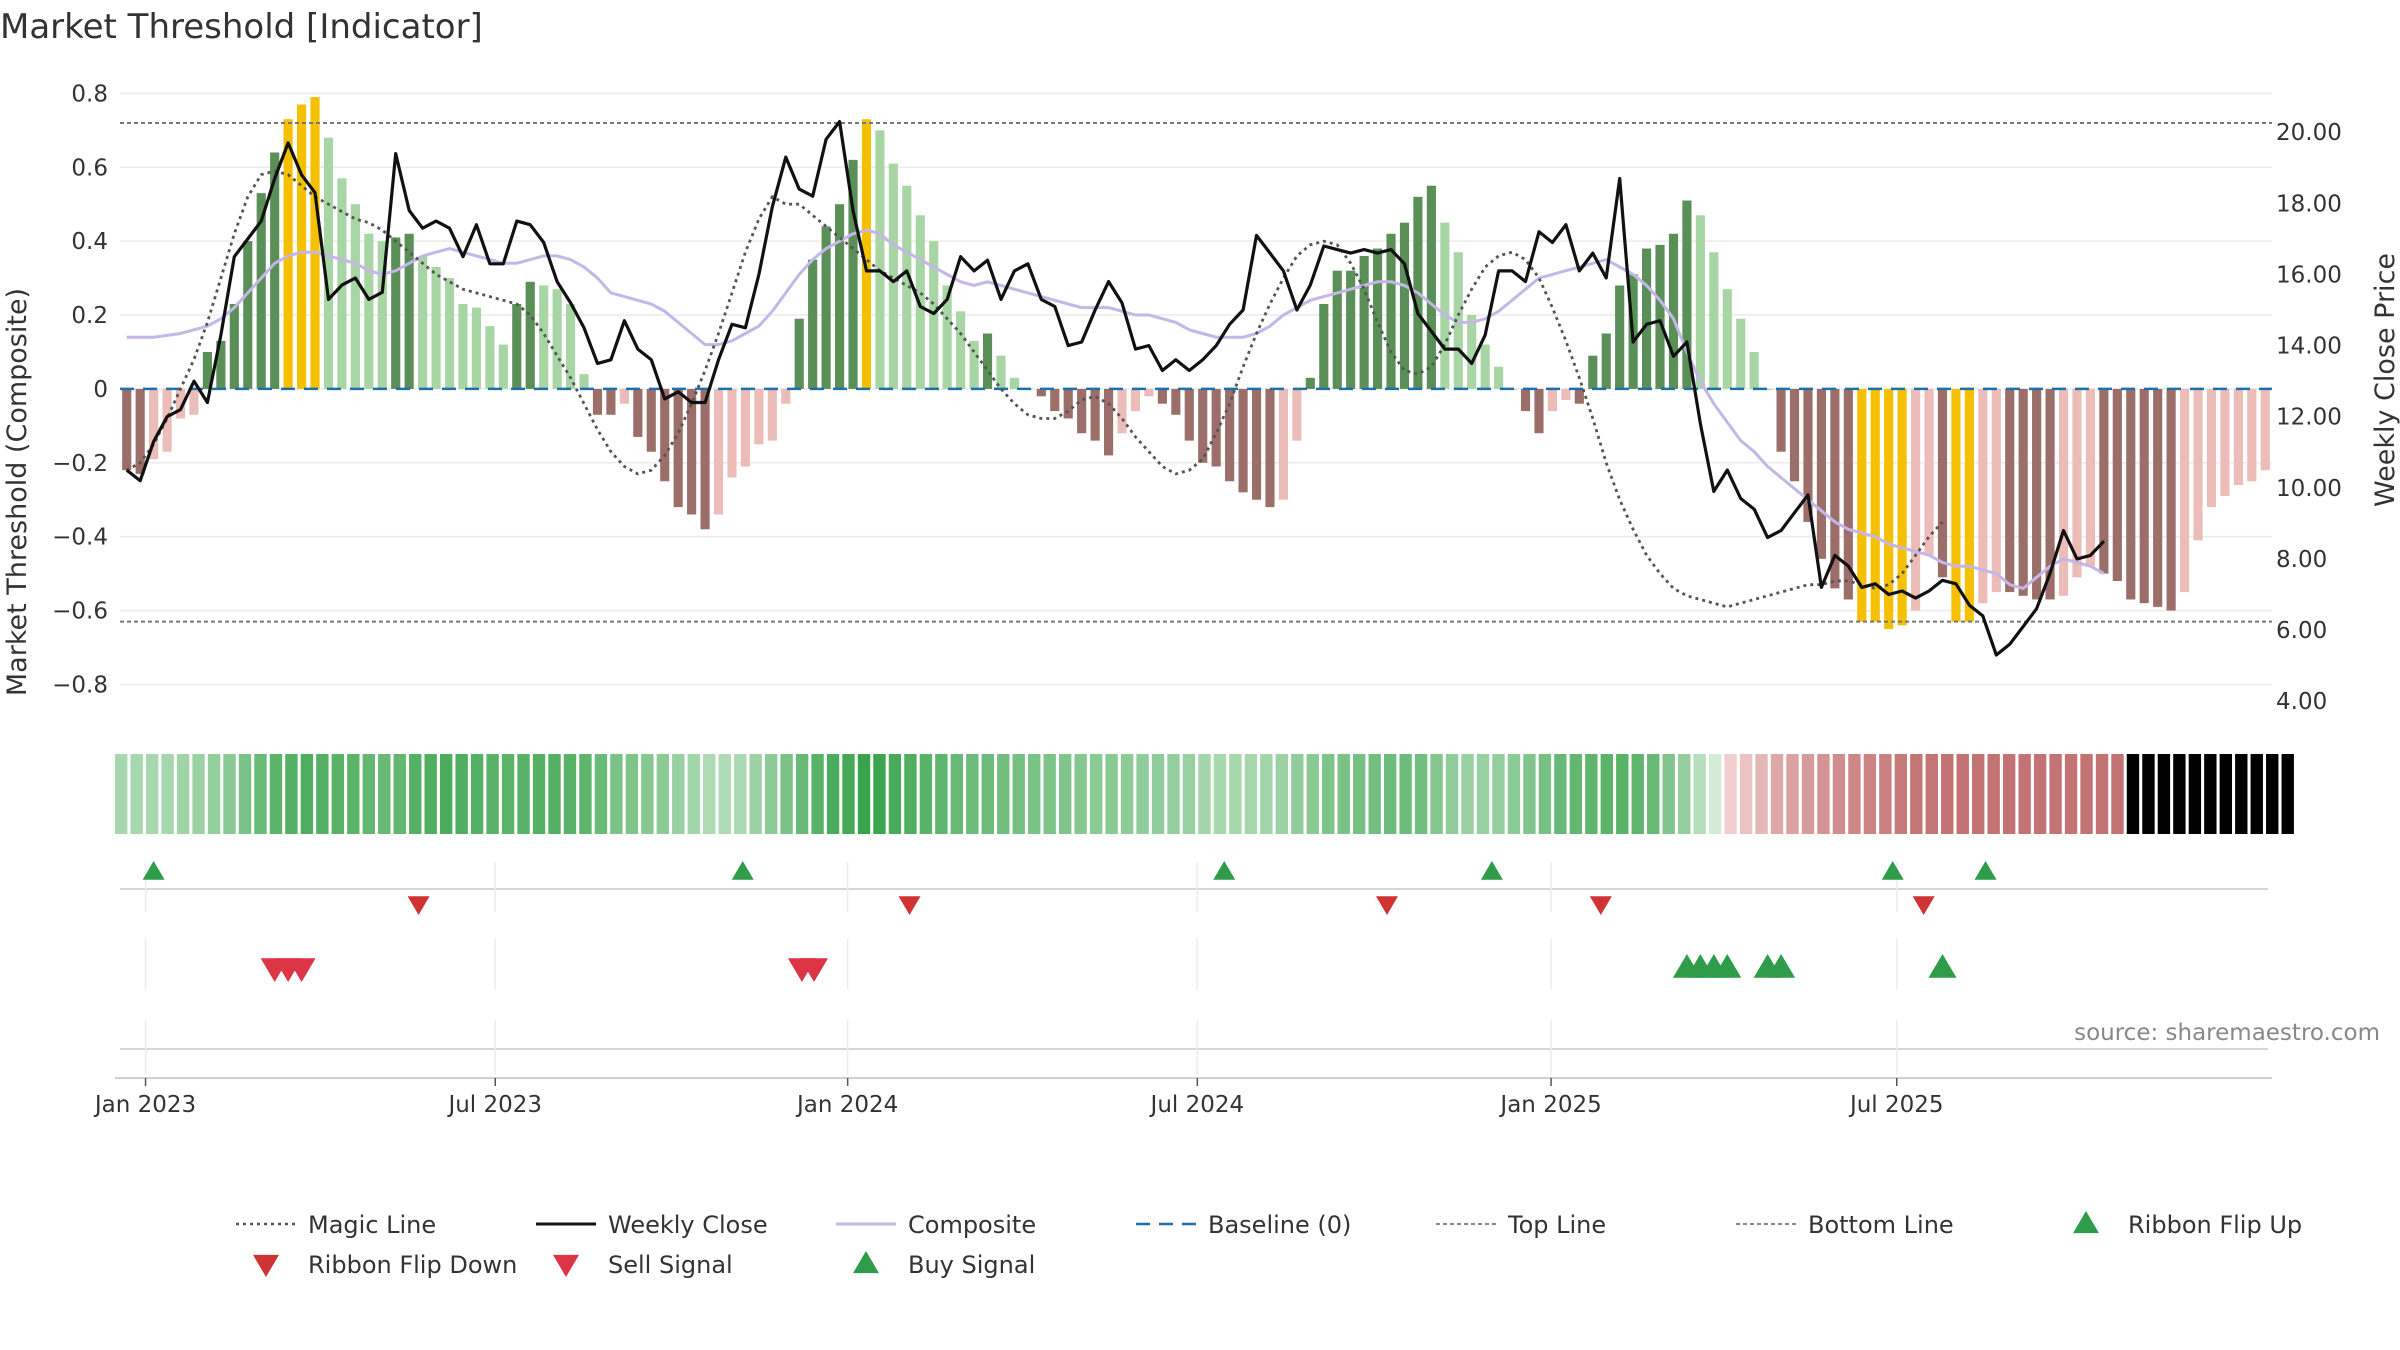 This screenshot has height=1350, width=2400. I want to click on left-axis-ticks: 0.8 0.6 0.4 0.2 0 −0.2 −0.4 −0.6 −0.8, so click(80, 389).